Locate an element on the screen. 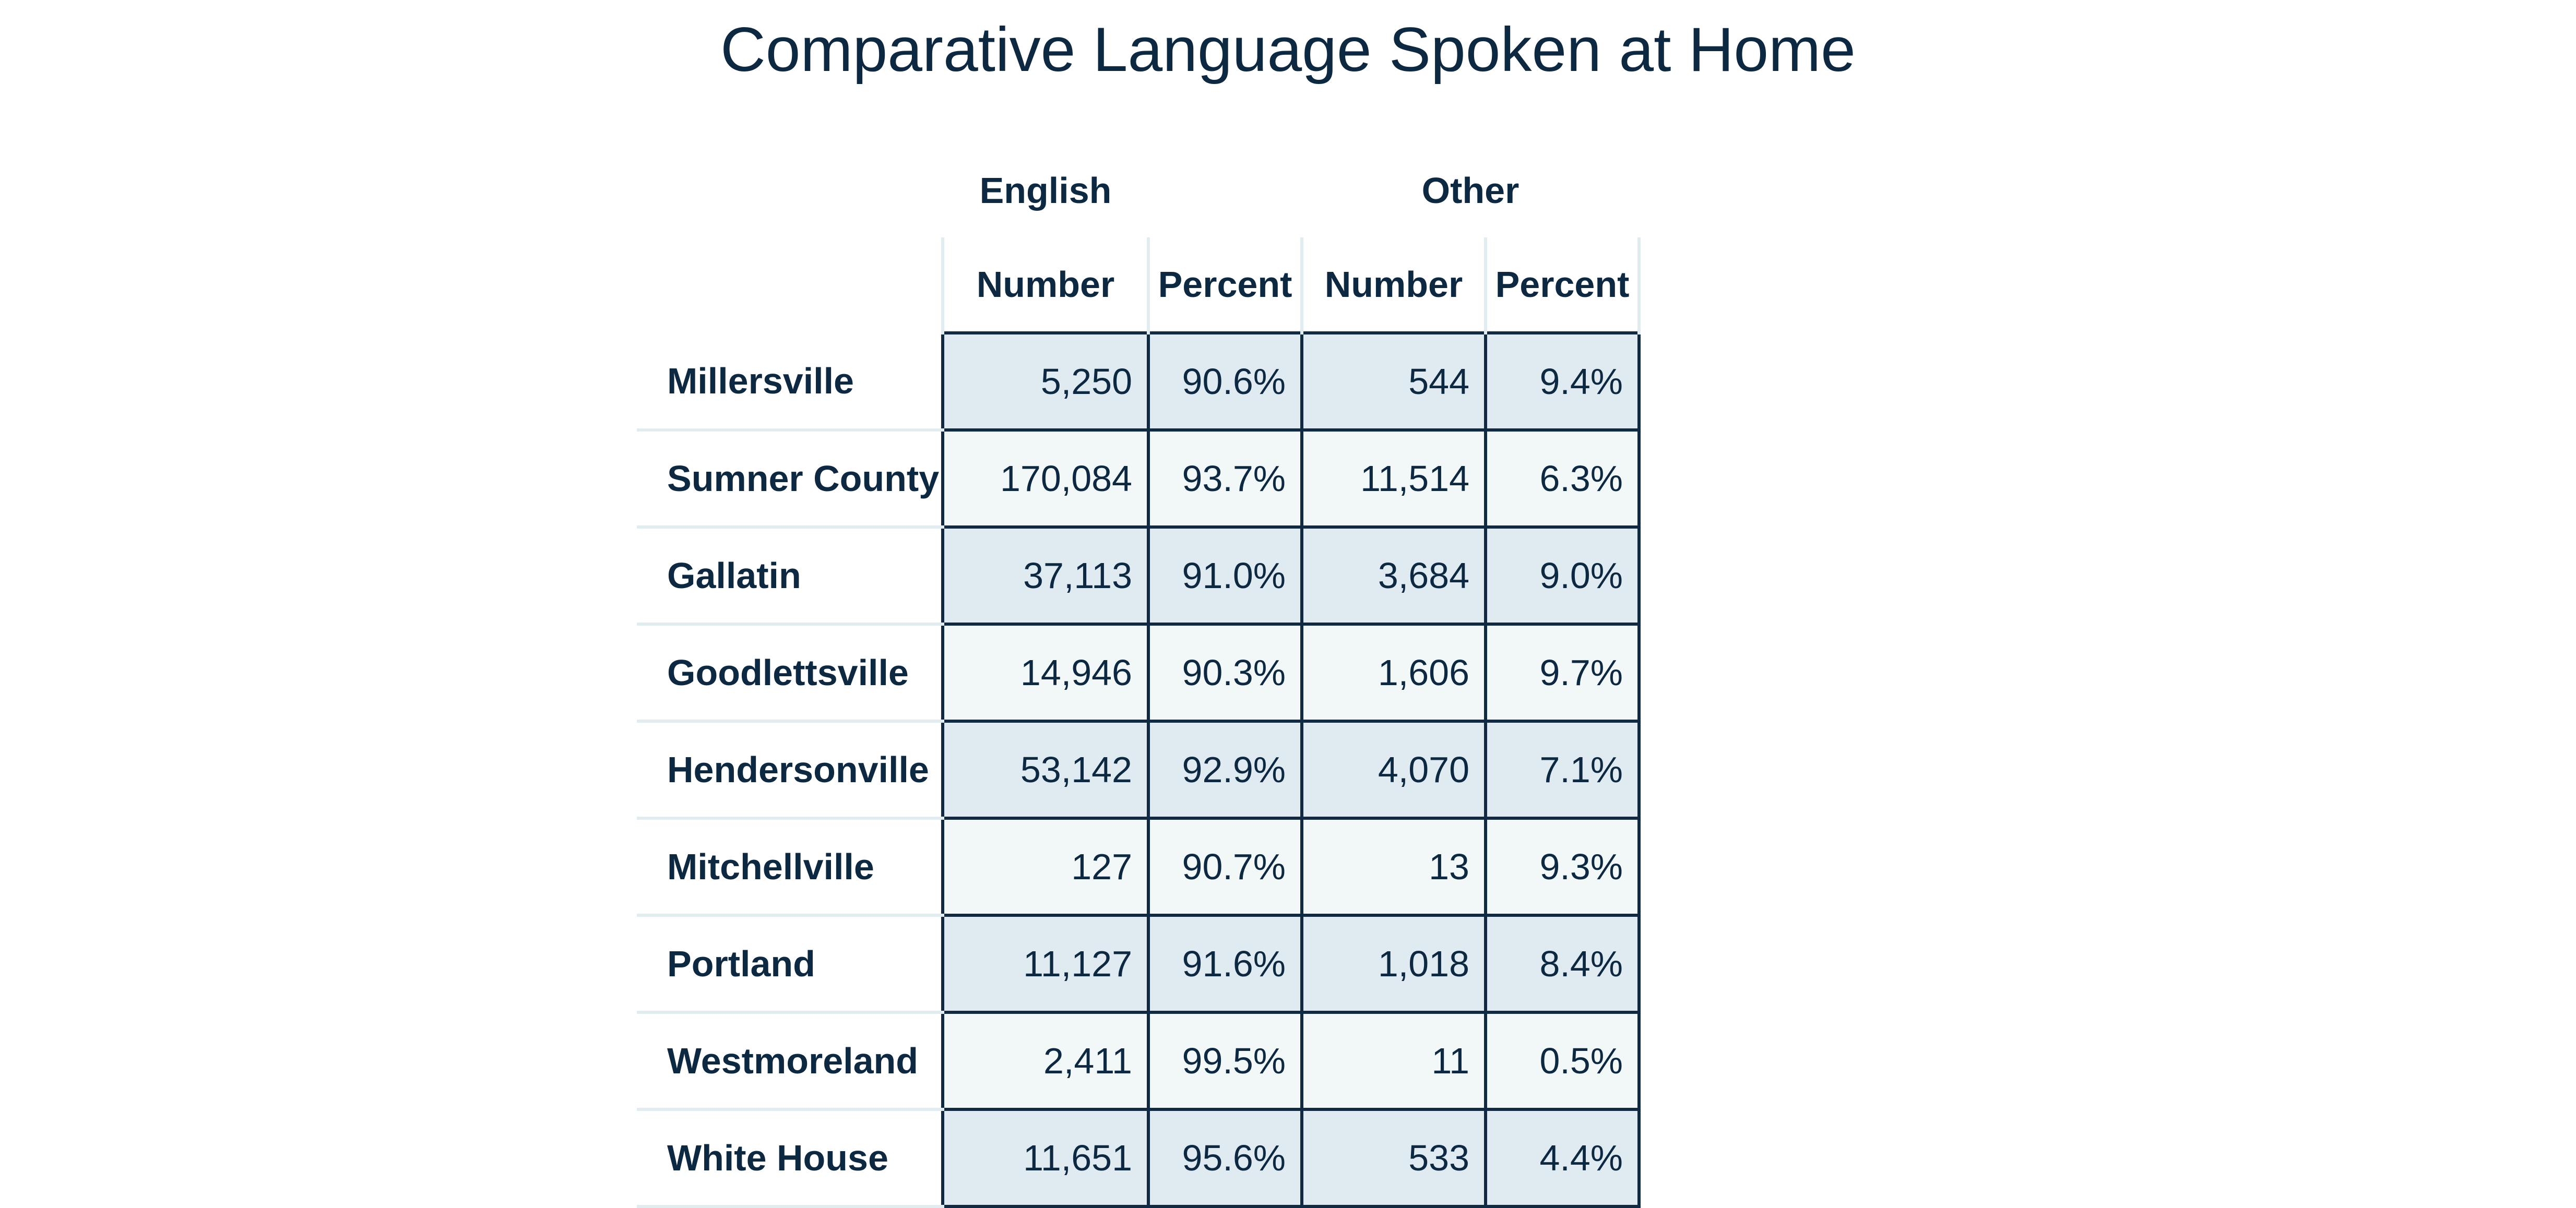 This screenshot has width=2576, height=1208. cell-other-number: 4,070 is located at coordinates (1393, 770).